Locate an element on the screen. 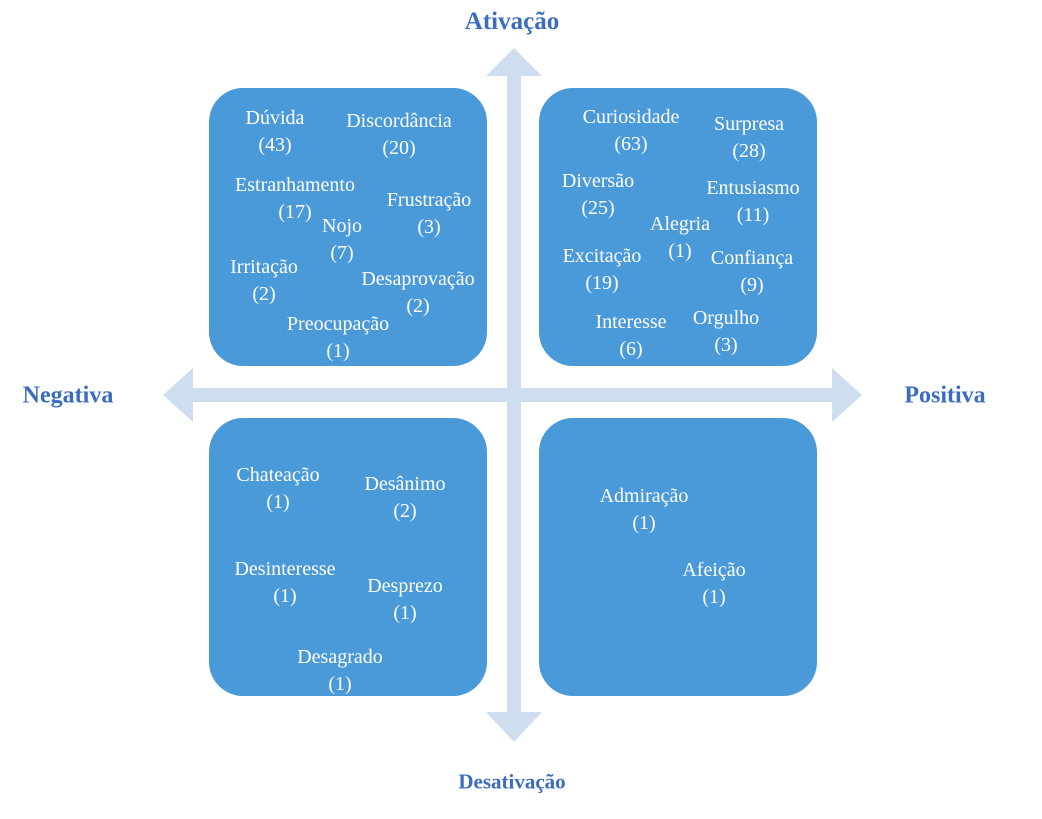  emotion-name: Desagrado is located at coordinates (340, 657).